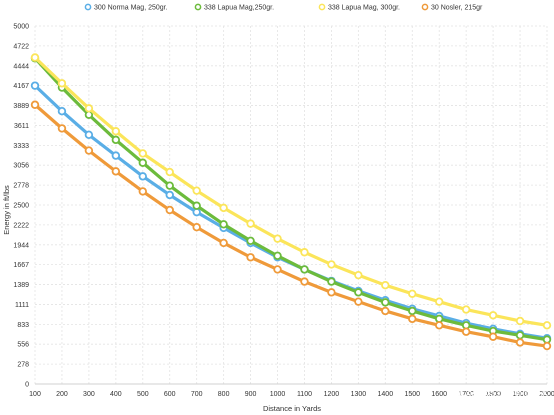  I want to click on x-tick-label: 1300, so click(359, 394).